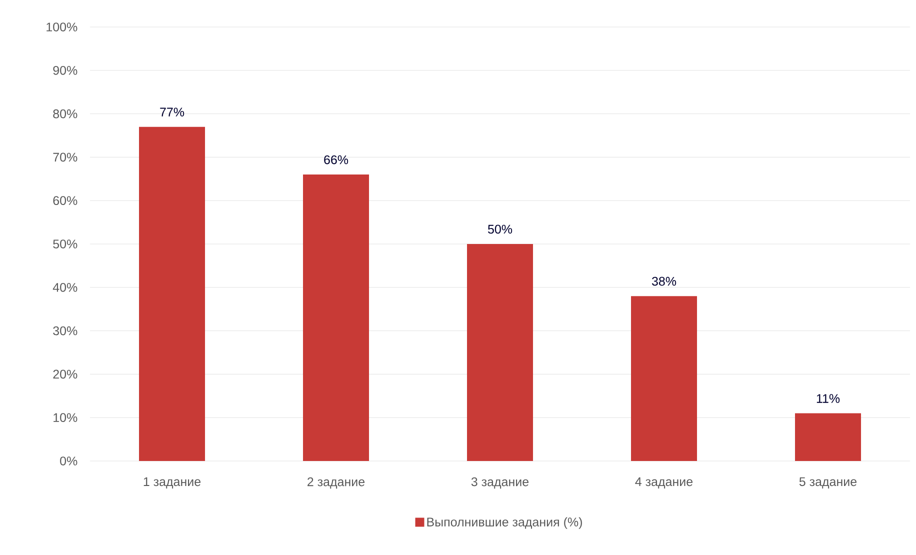  Describe the element at coordinates (500, 229) in the screenshot. I see `data-label: 50%` at that location.